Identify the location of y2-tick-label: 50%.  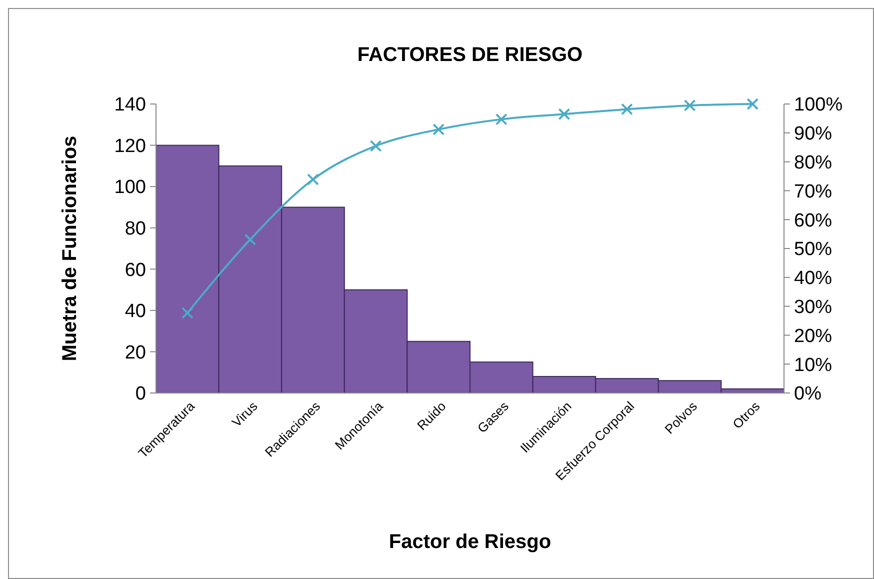
(813, 249).